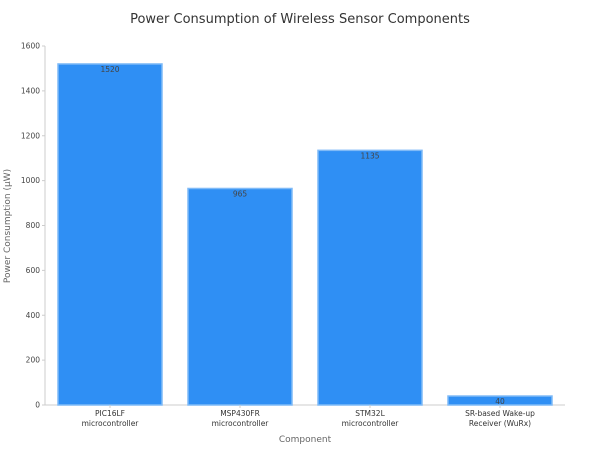 The width and height of the screenshot is (600, 450). What do you see at coordinates (240, 193) in the screenshot?
I see `data-label: 965` at bounding box center [240, 193].